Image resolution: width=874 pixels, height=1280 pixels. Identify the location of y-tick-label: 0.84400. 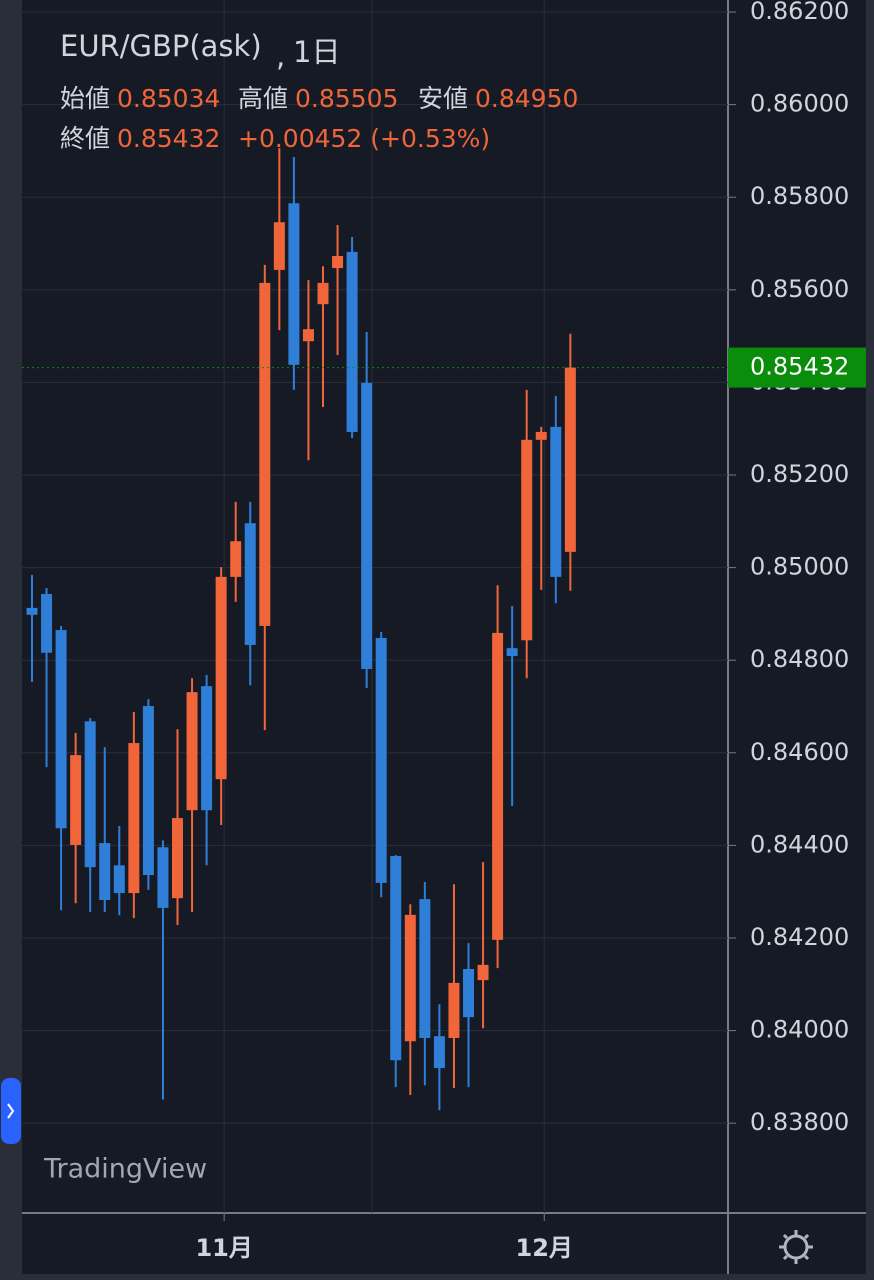
(799, 844).